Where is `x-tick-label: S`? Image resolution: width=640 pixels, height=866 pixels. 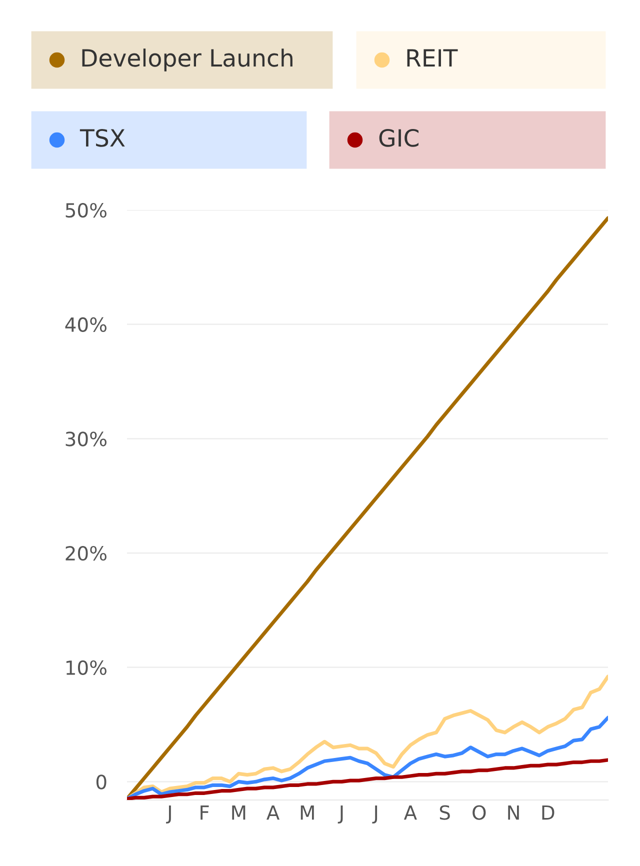
x-tick-label: S is located at coordinates (445, 812).